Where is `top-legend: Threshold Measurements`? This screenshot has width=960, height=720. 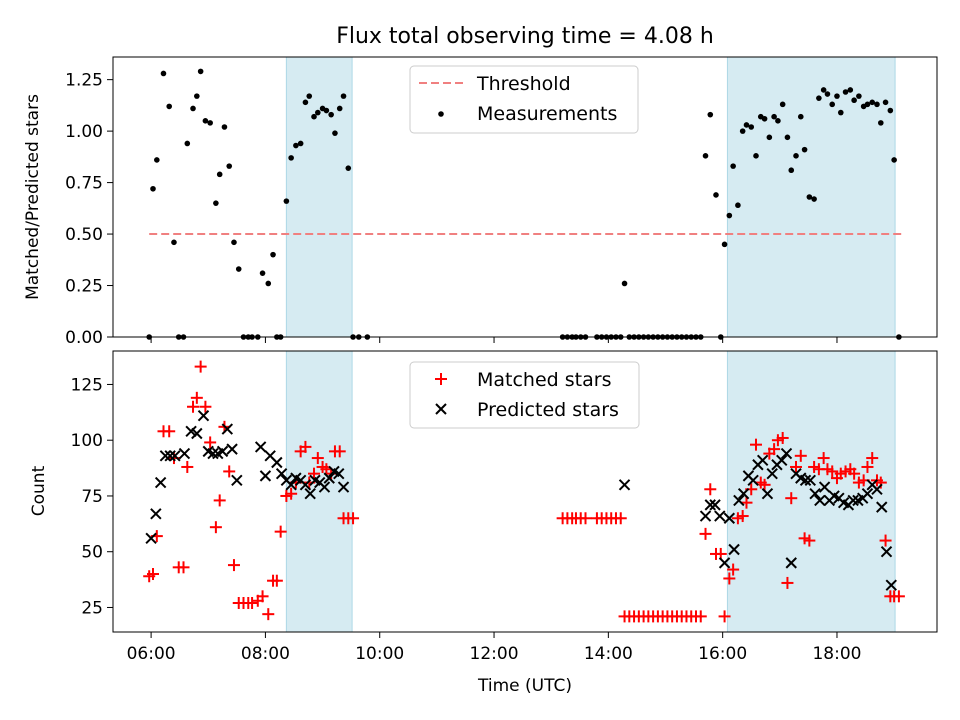 top-legend: Threshold Measurements is located at coordinates (524, 99).